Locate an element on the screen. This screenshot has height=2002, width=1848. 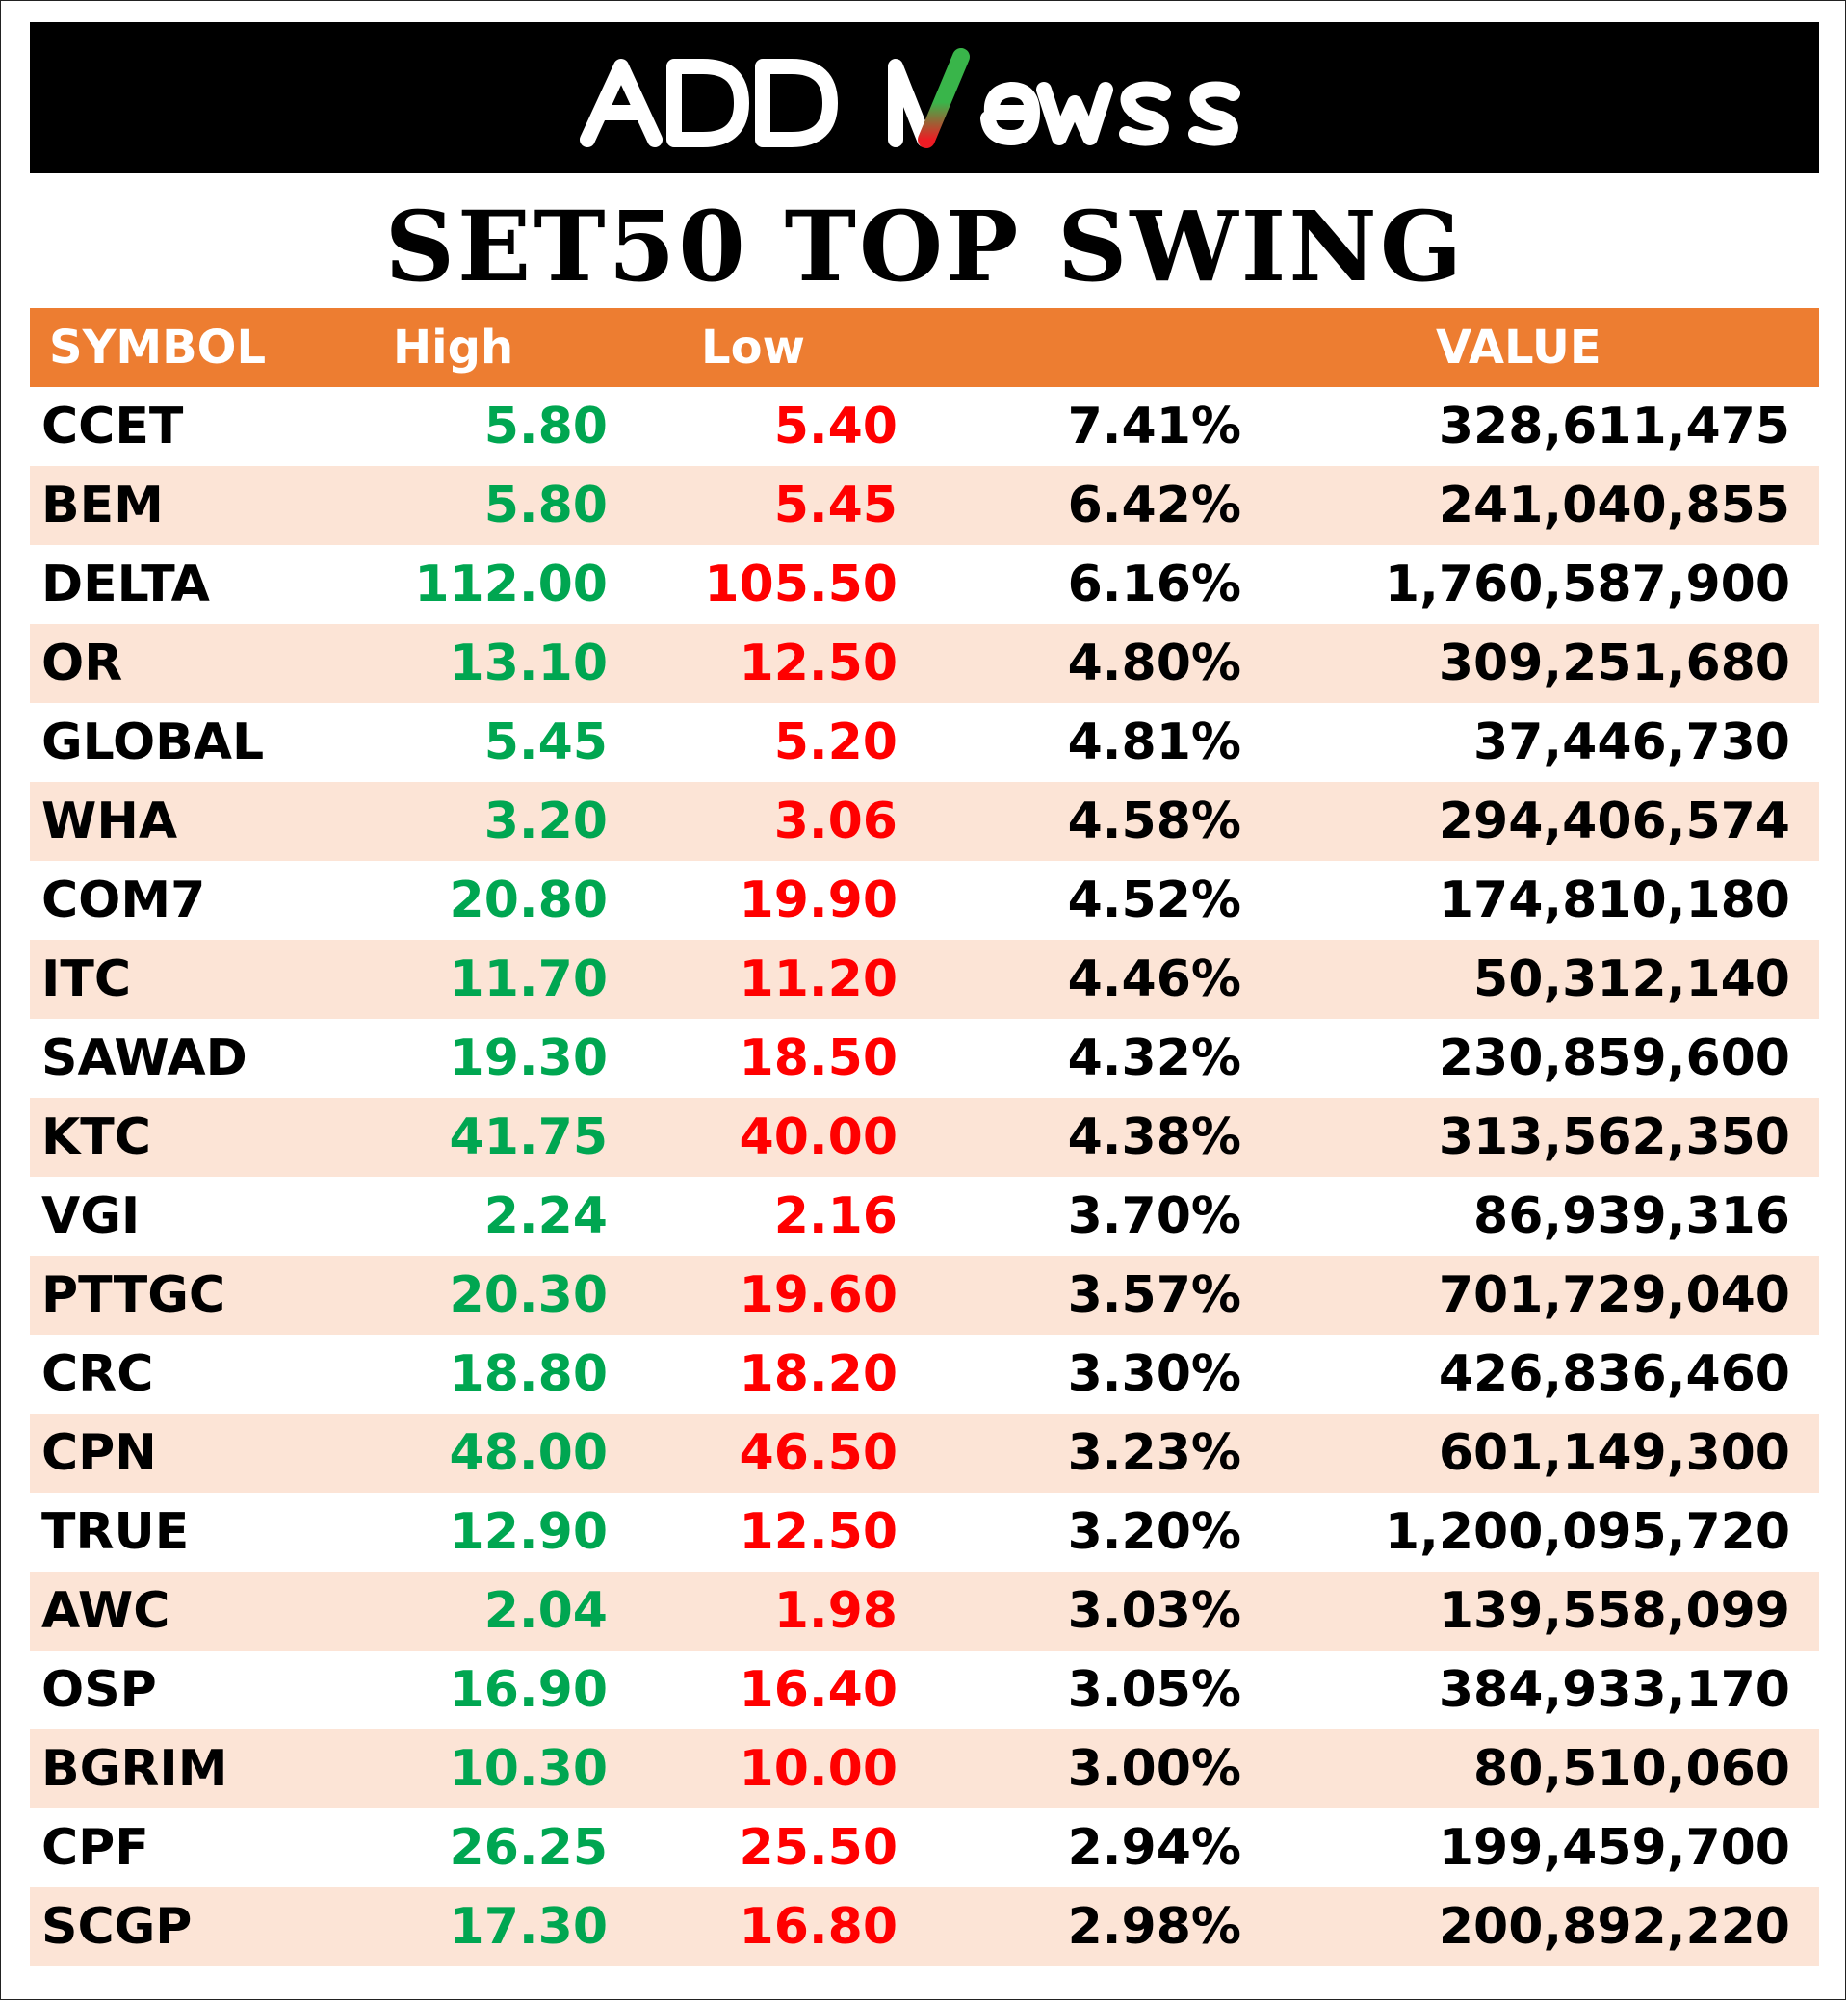
cell-swing-pct: 3.23% is located at coordinates (1154, 1453).